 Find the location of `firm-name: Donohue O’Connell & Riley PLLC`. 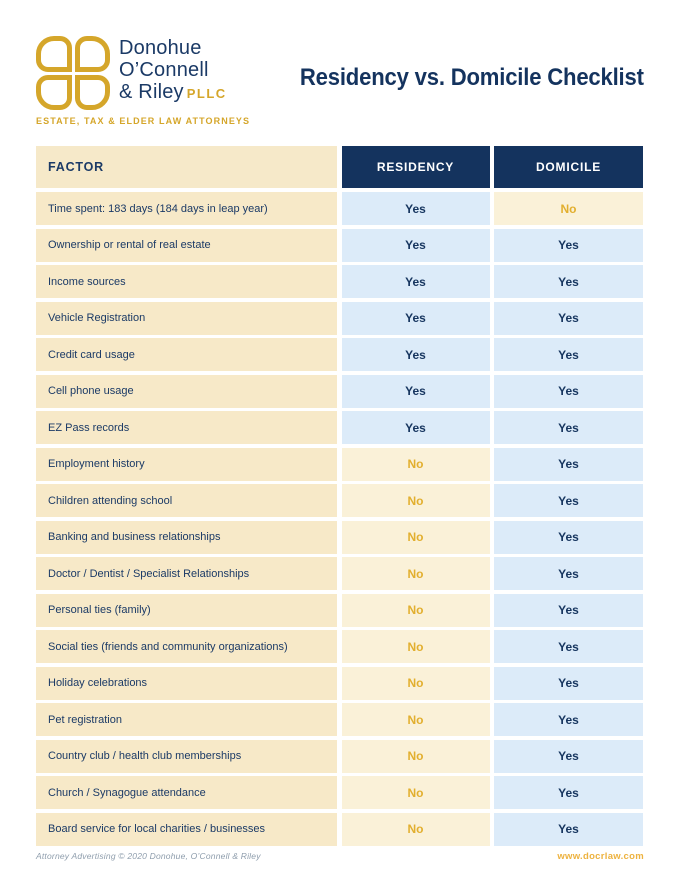

firm-name: Donohue O’Connell & Riley PLLC is located at coordinates (173, 71).